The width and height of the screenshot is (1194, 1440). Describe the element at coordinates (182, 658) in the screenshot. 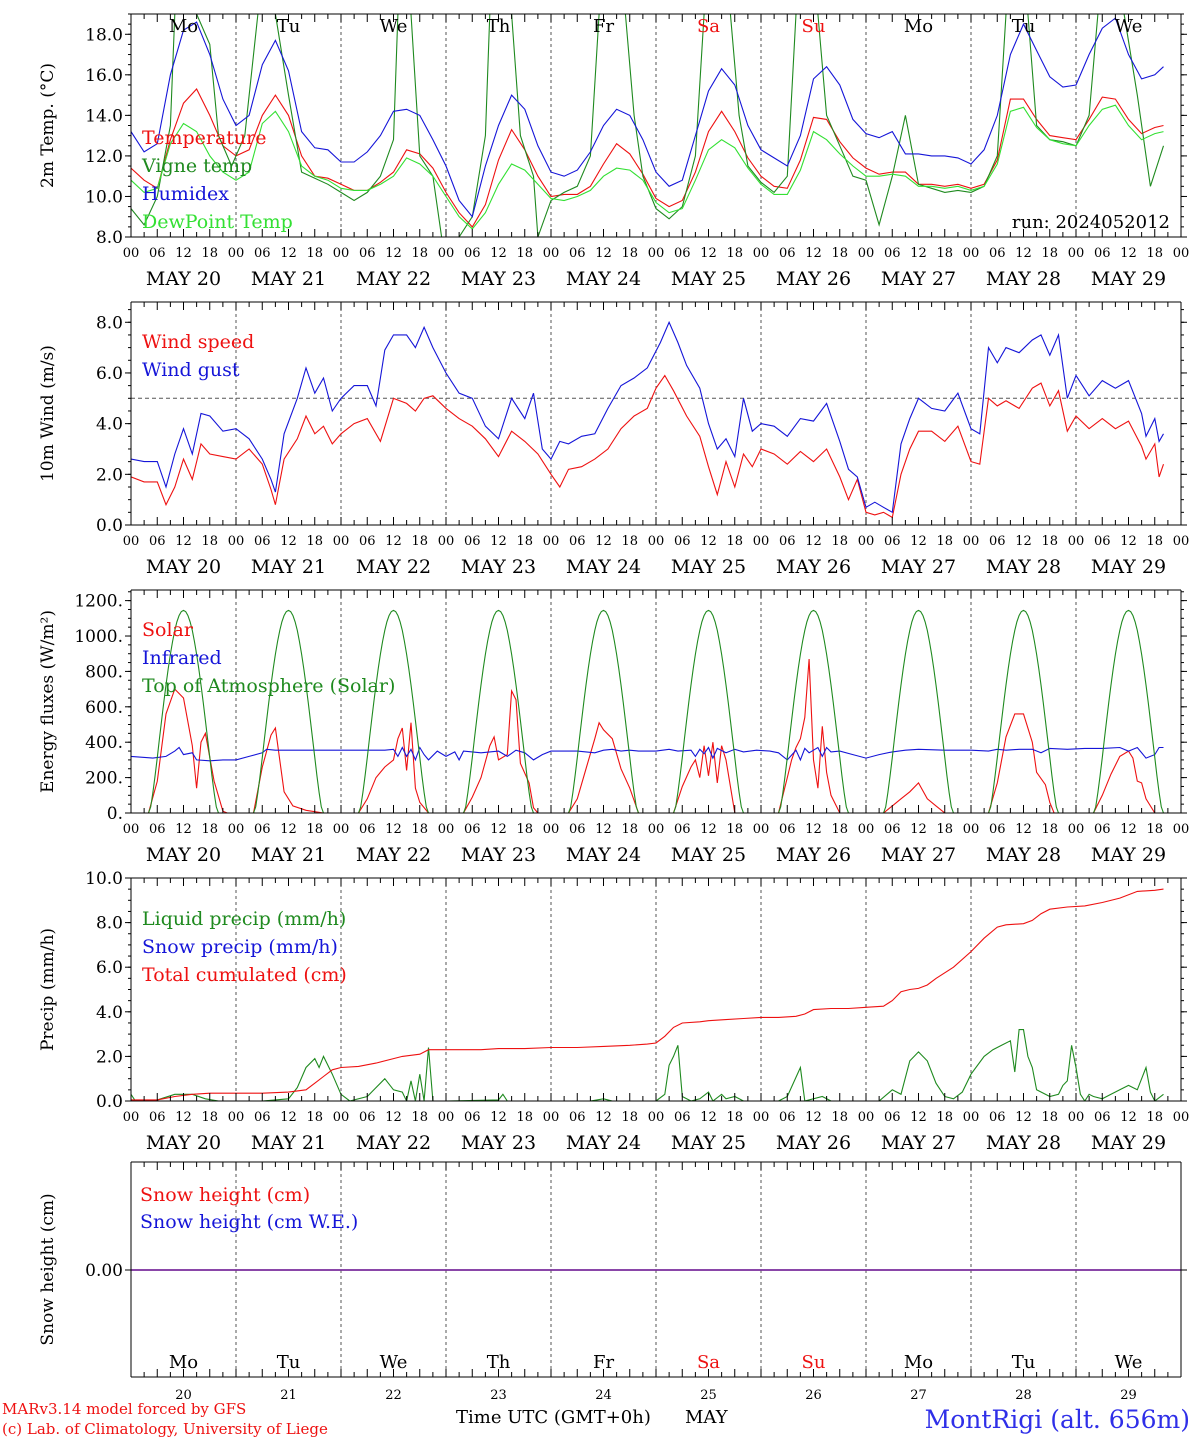

I see `legend-item: Infrared` at that location.